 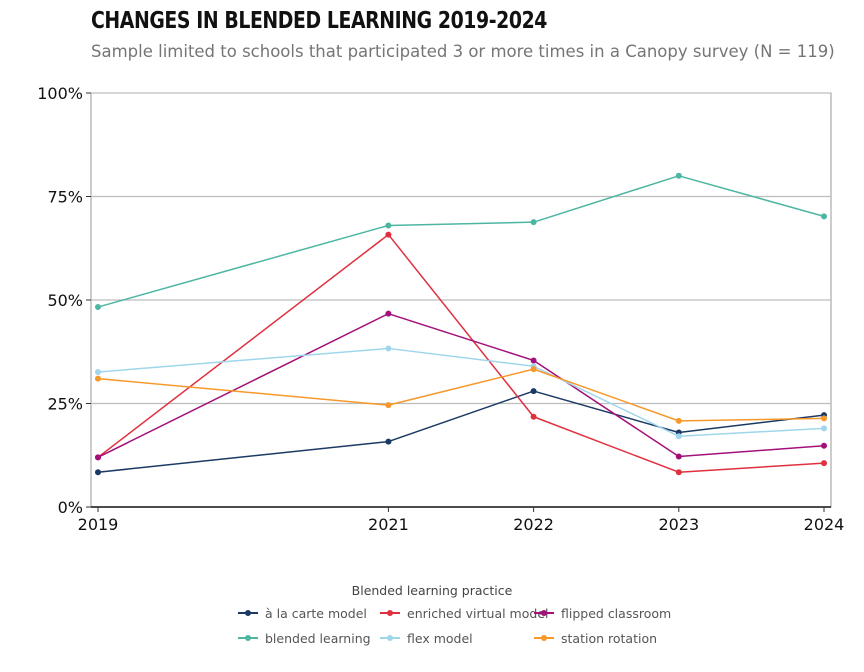 I want to click on y-tick-label: 0%, so click(x=70, y=507).